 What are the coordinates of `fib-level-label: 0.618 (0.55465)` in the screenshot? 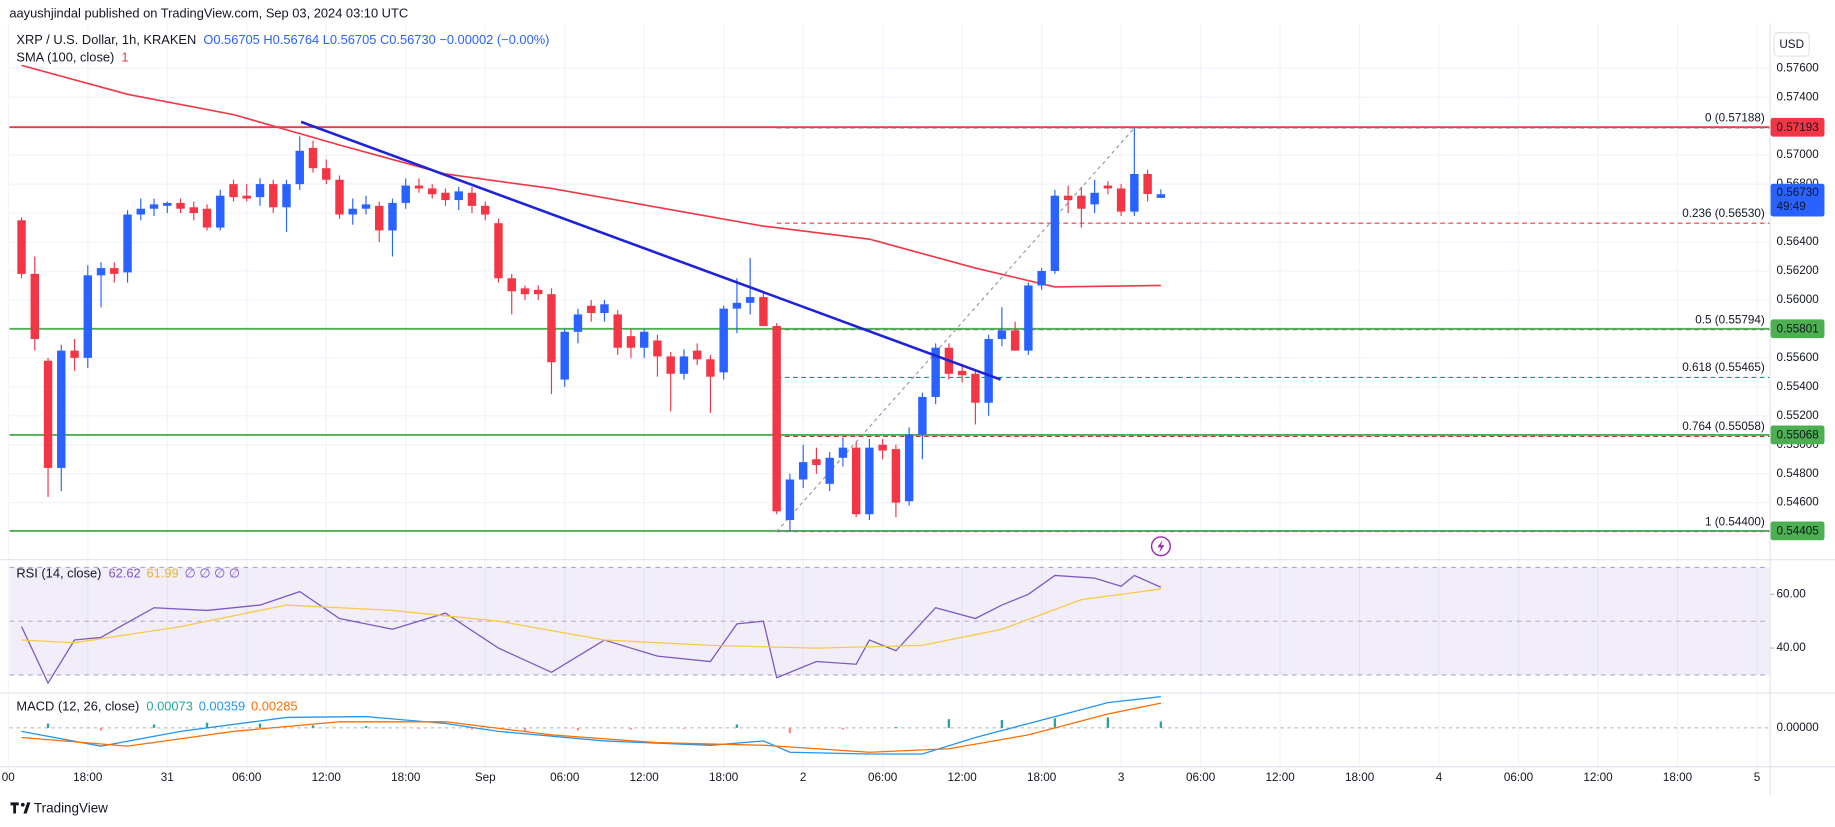 It's located at (1723, 367).